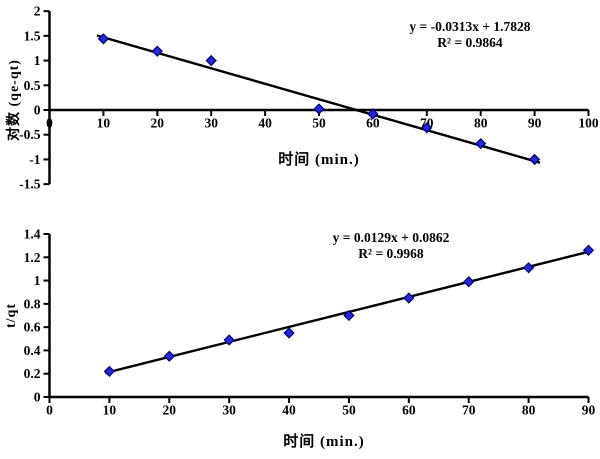 The height and width of the screenshot is (459, 600). What do you see at coordinates (32, 35) in the screenshot?
I see `y-tick-label: 1.5` at bounding box center [32, 35].